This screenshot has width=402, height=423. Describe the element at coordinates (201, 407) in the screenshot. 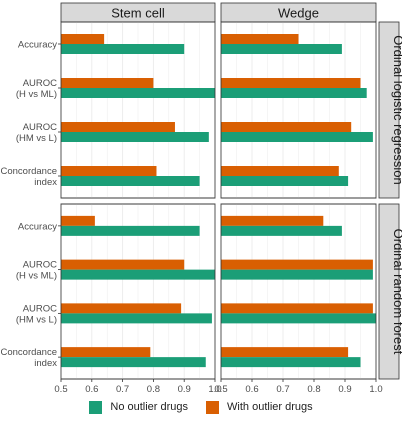

I see `legend: No outlier drugs With outlier drugs` at that location.